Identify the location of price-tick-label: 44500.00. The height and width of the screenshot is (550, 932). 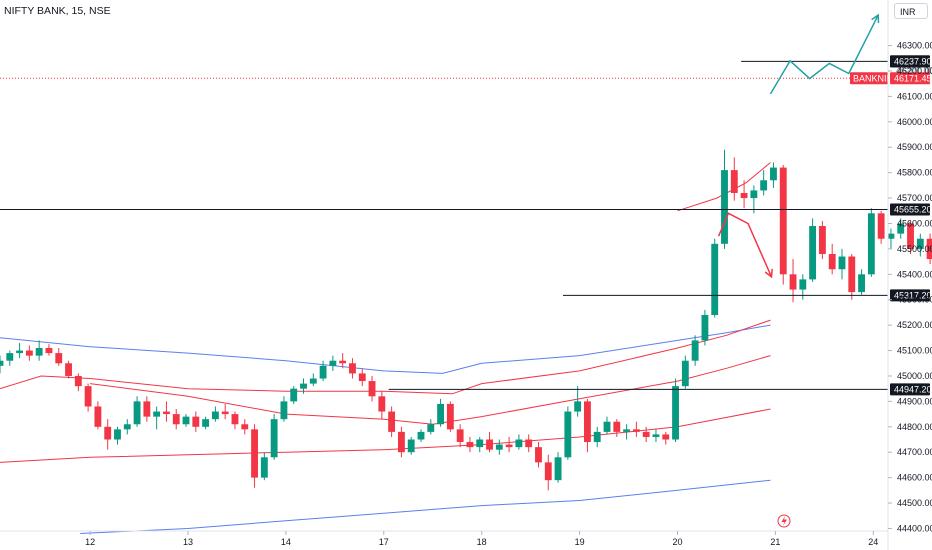
(914, 503).